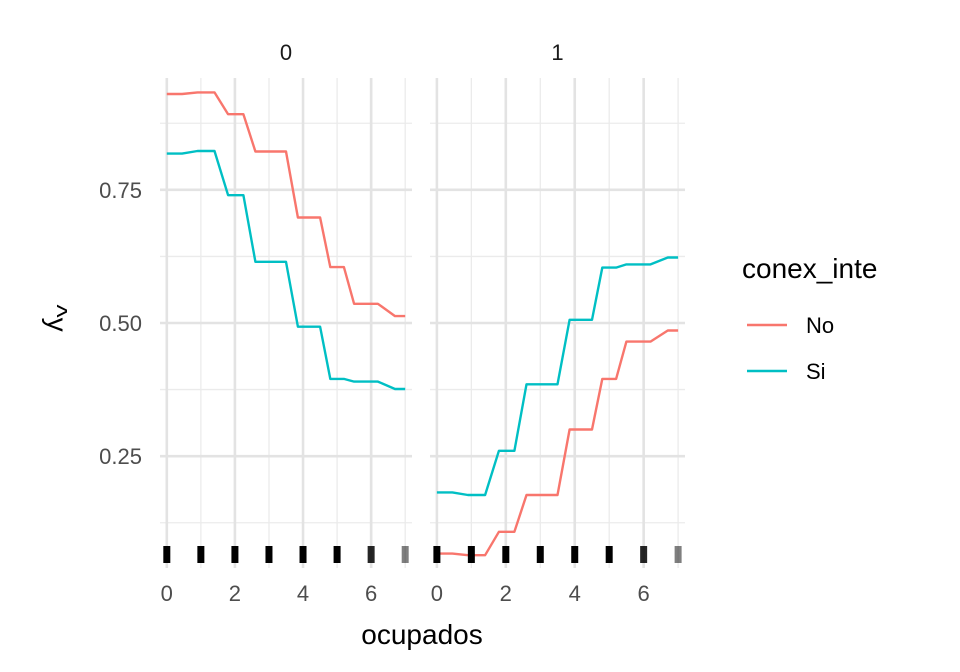 Image resolution: width=960 pixels, height=672 pixels. What do you see at coordinates (790, 348) in the screenshot?
I see `legend-items: No Si` at bounding box center [790, 348].